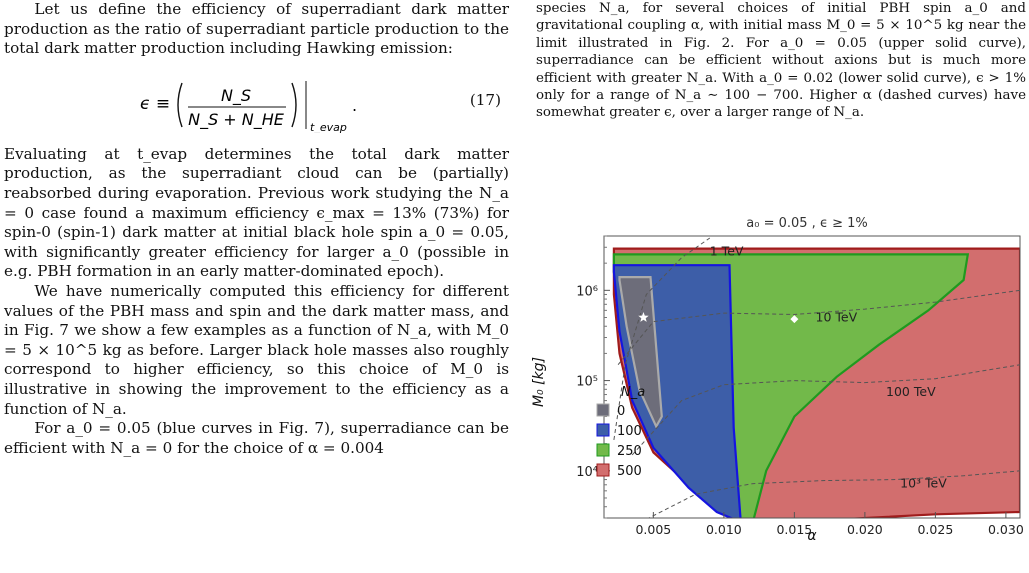 The height and width of the screenshot is (573, 1029). What do you see at coordinates (837, 316) in the screenshot?
I see `dashed-curve-label-1: 10 TeV` at bounding box center [837, 316].